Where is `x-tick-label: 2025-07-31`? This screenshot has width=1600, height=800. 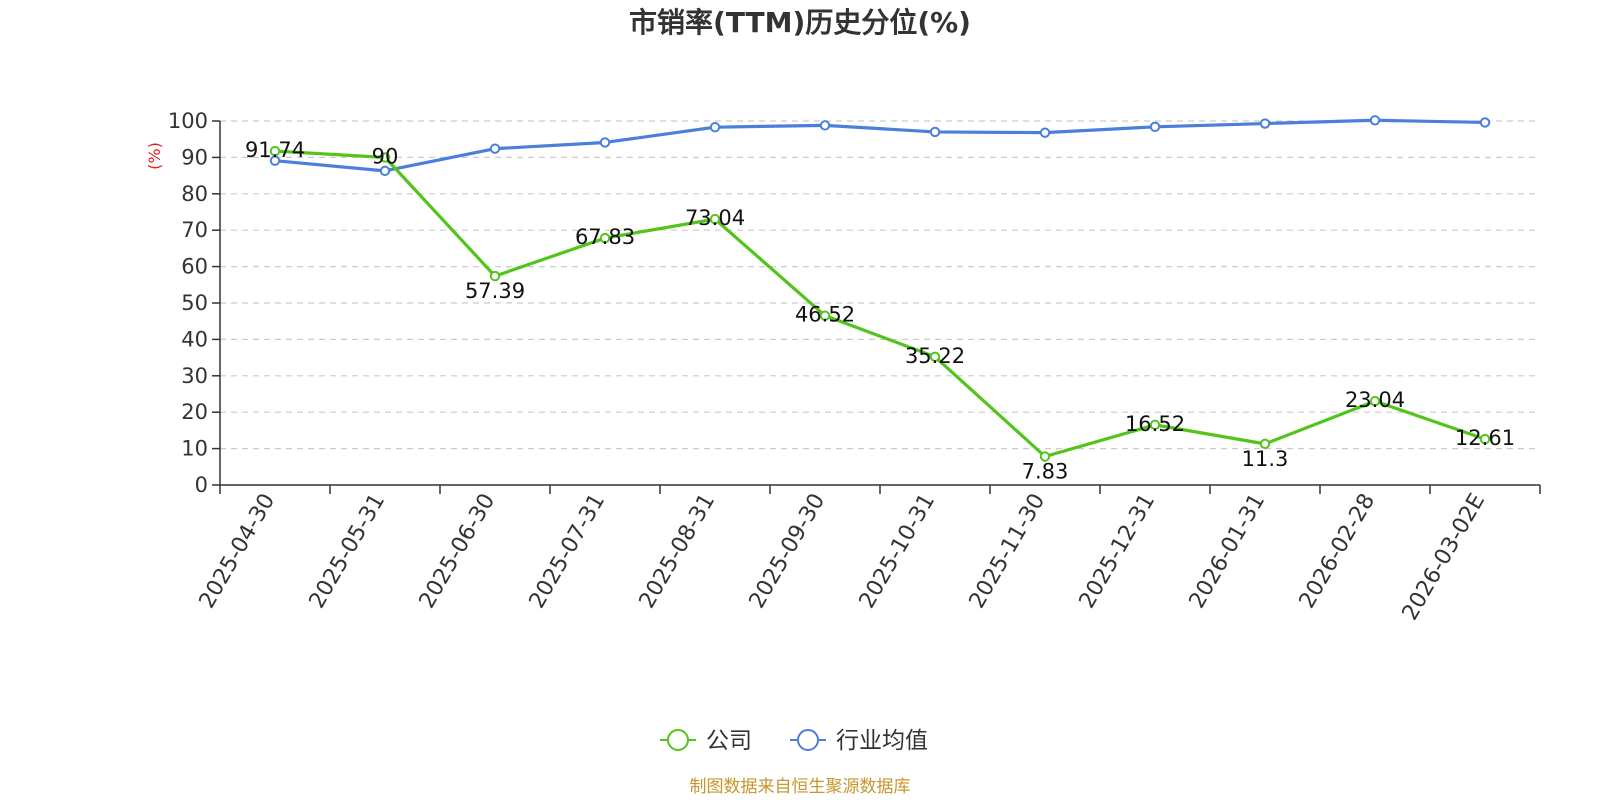
x-tick-label: 2025-07-31 is located at coordinates (568, 551).